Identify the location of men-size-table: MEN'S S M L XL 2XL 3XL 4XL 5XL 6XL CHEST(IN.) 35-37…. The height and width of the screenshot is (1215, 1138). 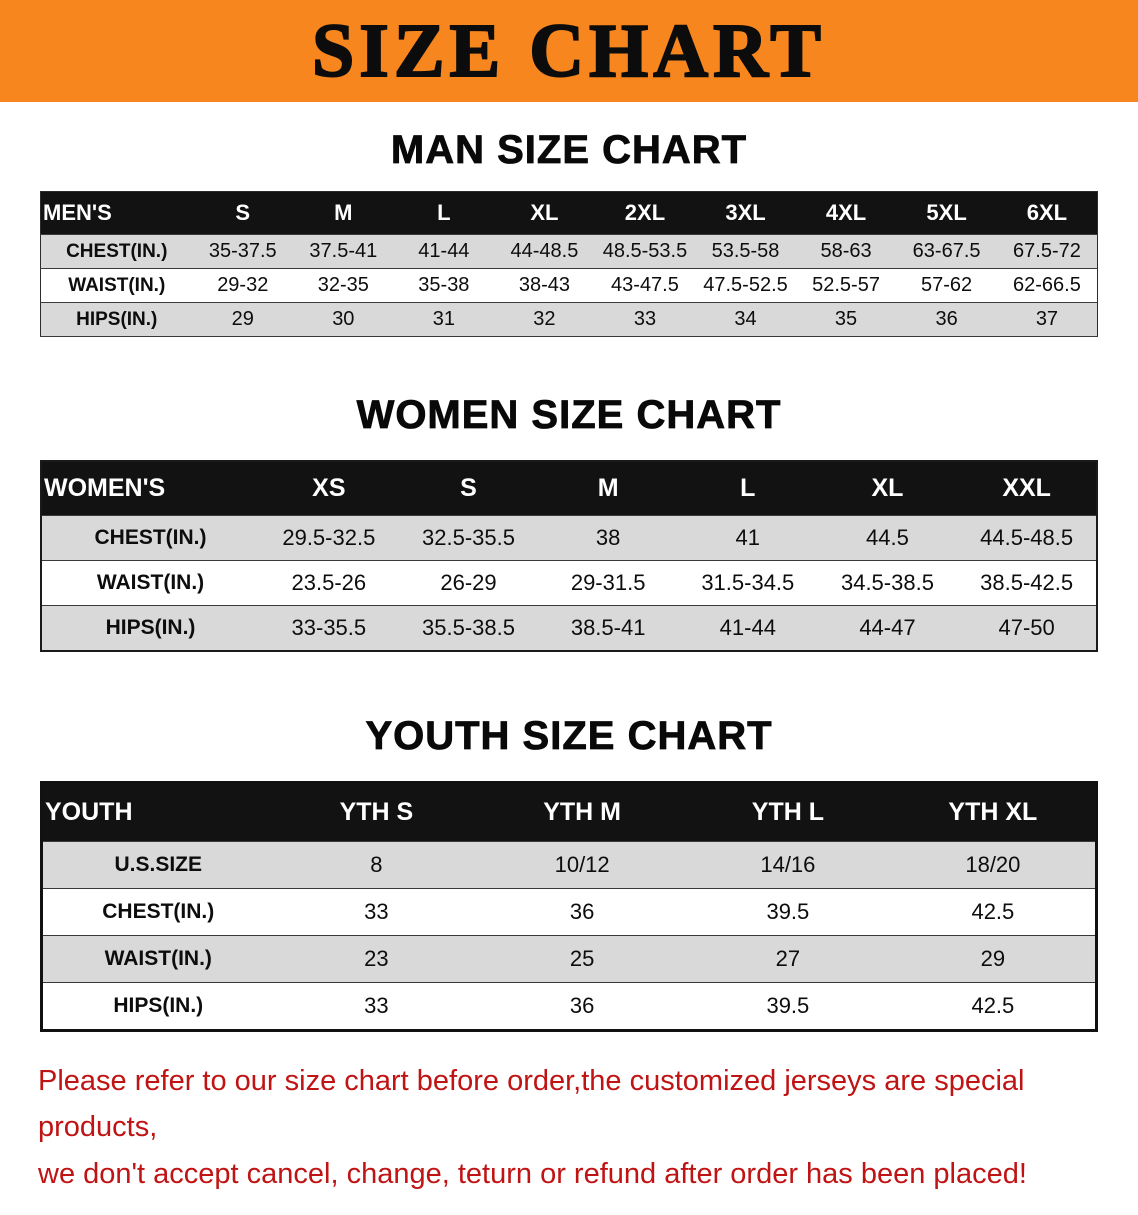
(569, 264).